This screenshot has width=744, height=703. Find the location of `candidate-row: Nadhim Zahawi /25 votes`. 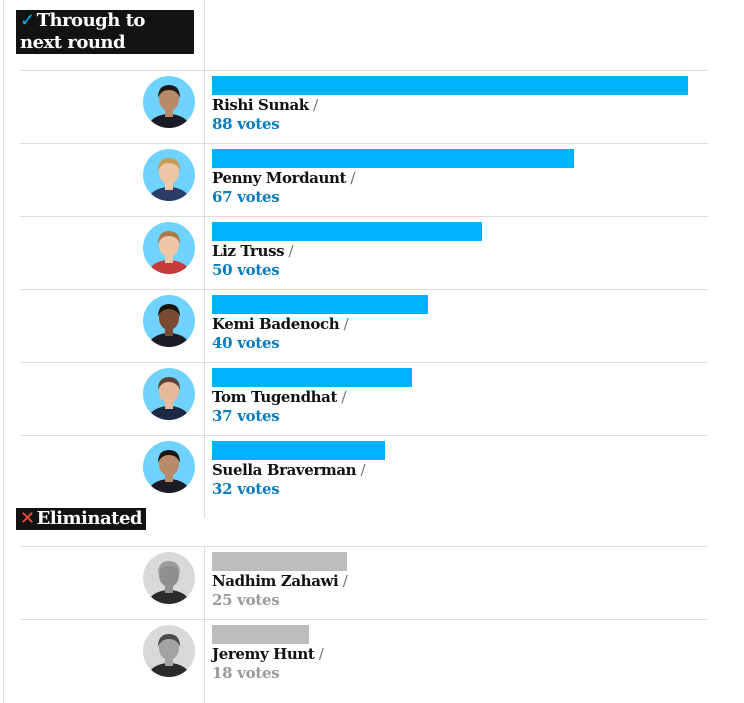

candidate-row: Nadhim Zahawi /25 votes is located at coordinates (364, 582).